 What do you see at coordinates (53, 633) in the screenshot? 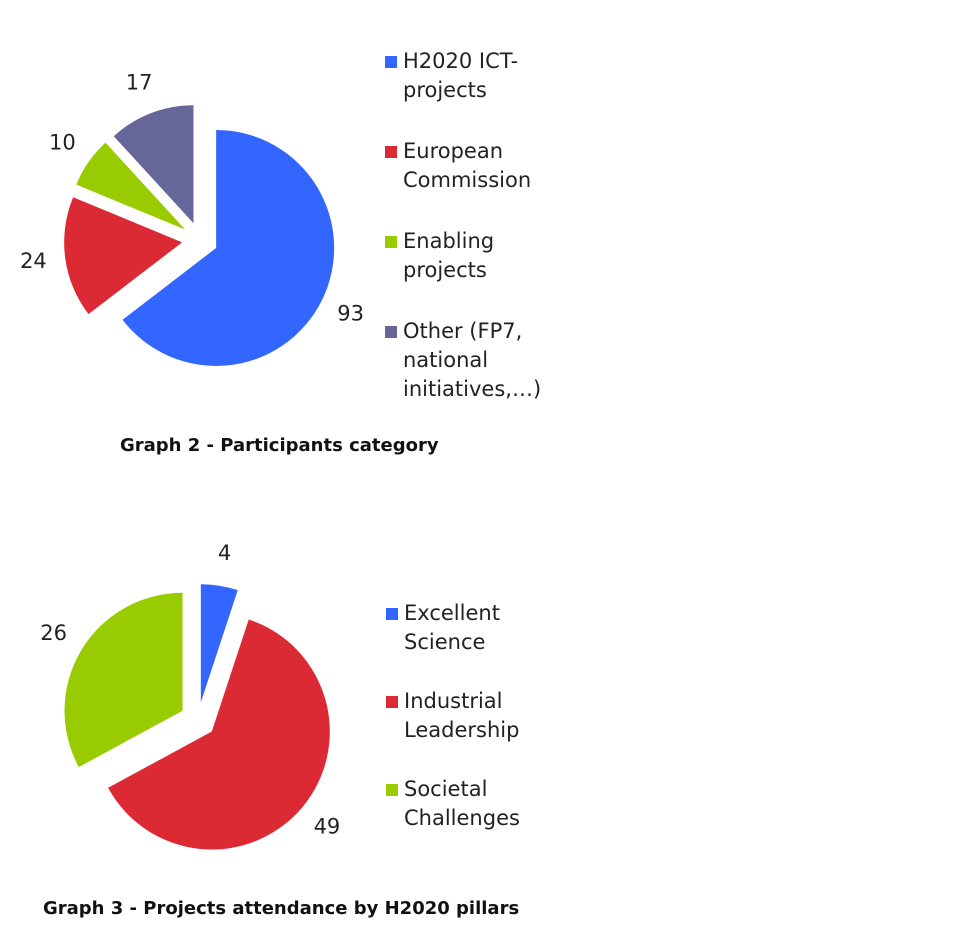
I see `data-label: 26` at bounding box center [53, 633].